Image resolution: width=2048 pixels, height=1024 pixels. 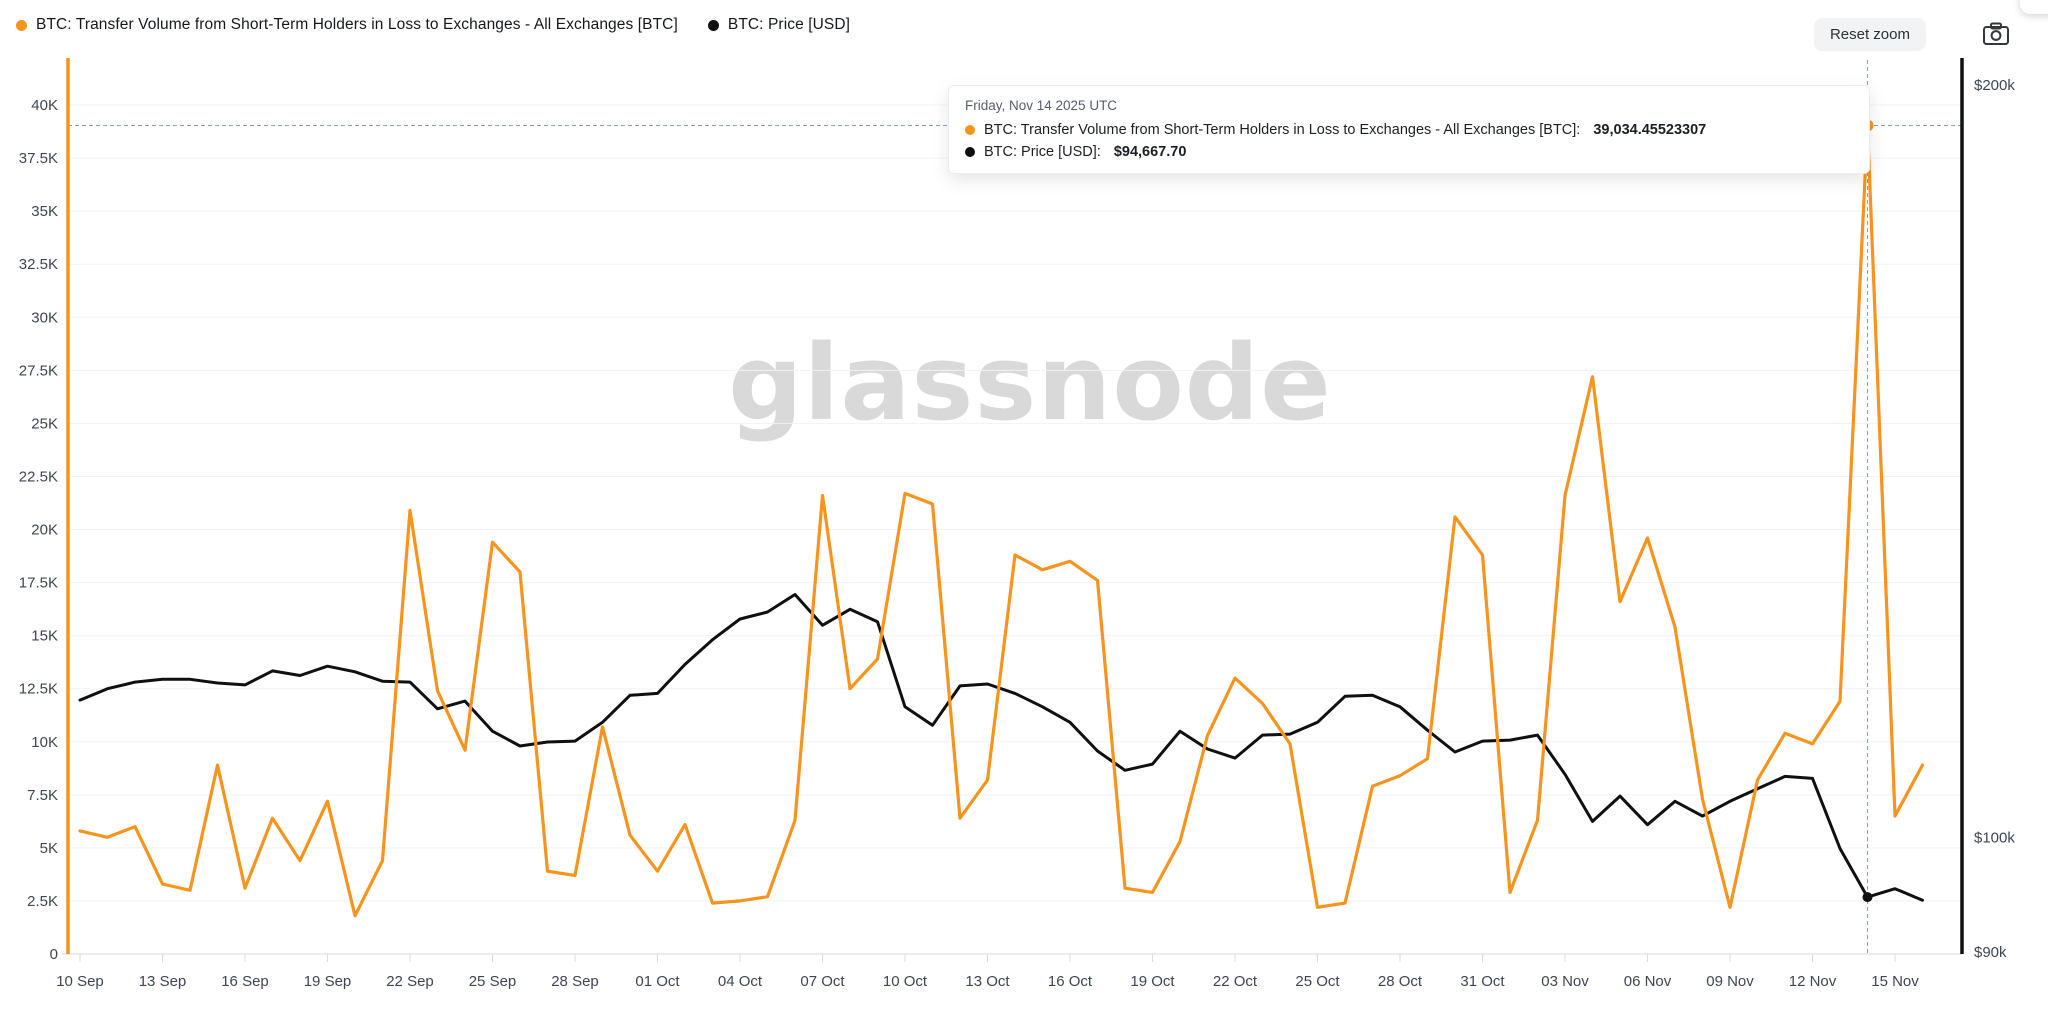 What do you see at coordinates (789, 24) in the screenshot?
I see `legend-label-price: BTC: Price [USD]` at bounding box center [789, 24].